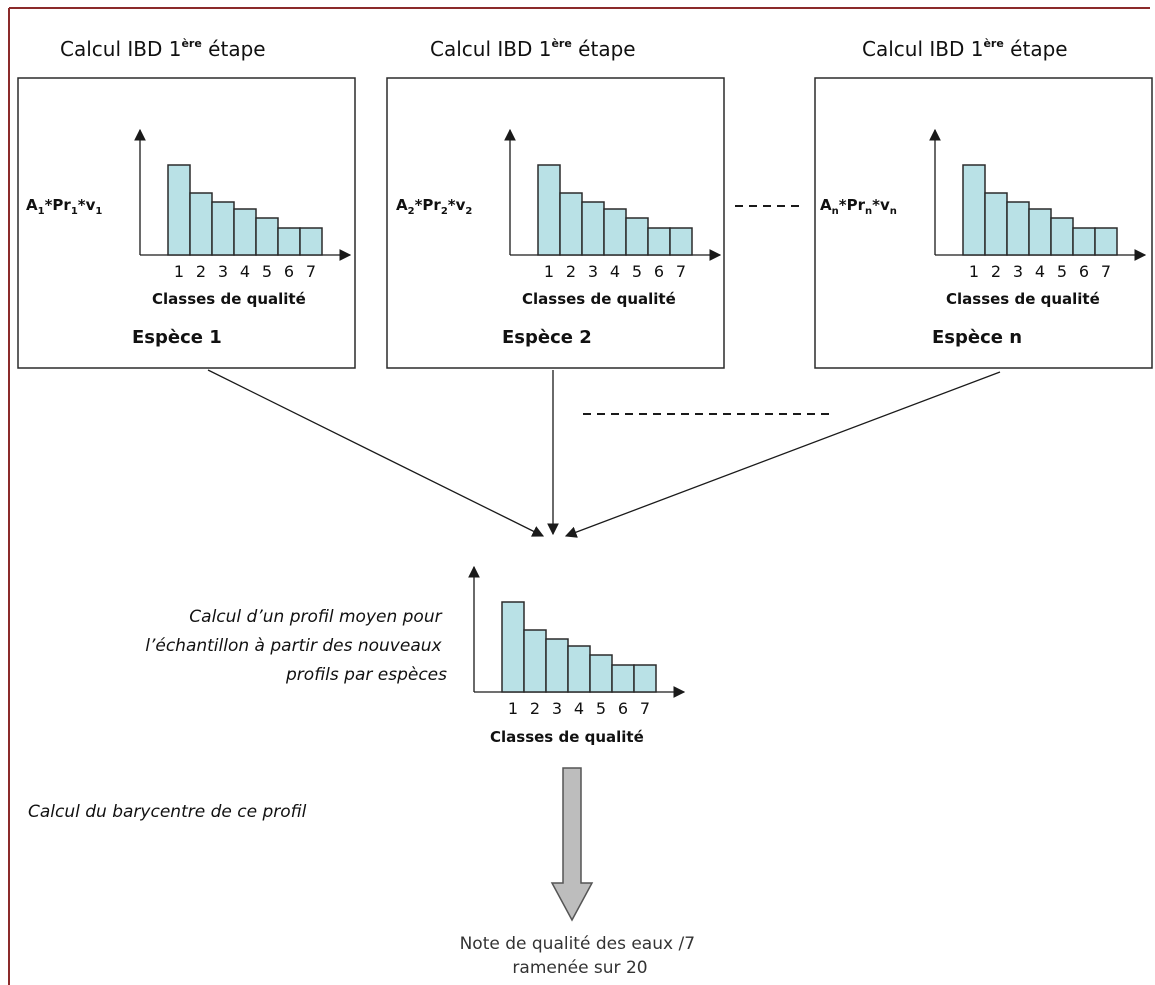  What do you see at coordinates (547, 337) in the screenshot?
I see `species-label-2: Espèce 2` at bounding box center [547, 337].